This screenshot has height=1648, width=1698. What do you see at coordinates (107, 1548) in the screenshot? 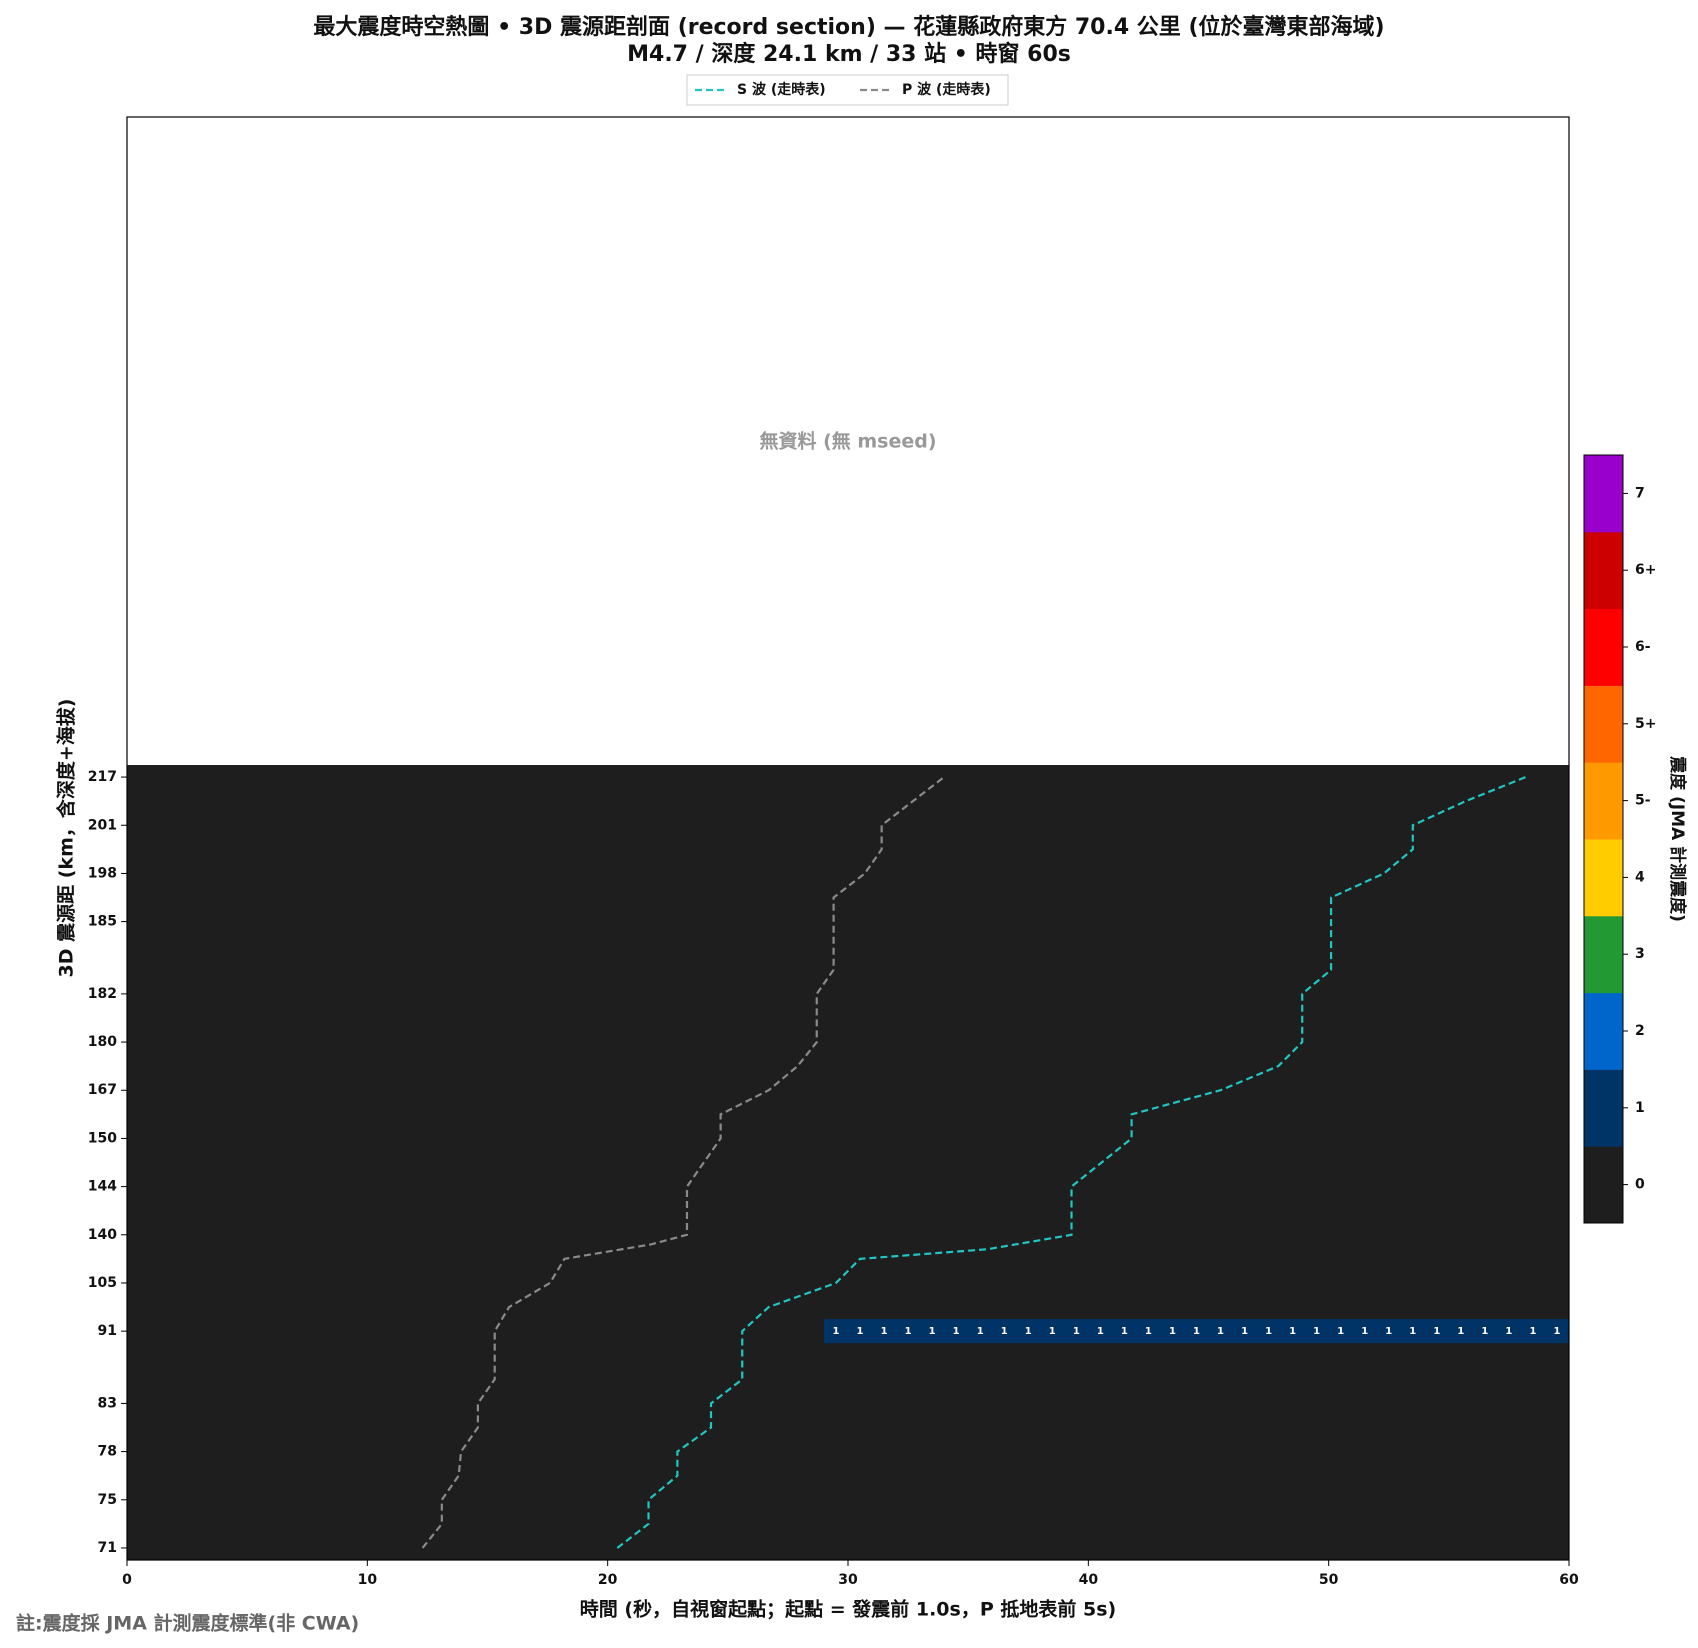
I see `y-tick-label: 71` at bounding box center [107, 1548].